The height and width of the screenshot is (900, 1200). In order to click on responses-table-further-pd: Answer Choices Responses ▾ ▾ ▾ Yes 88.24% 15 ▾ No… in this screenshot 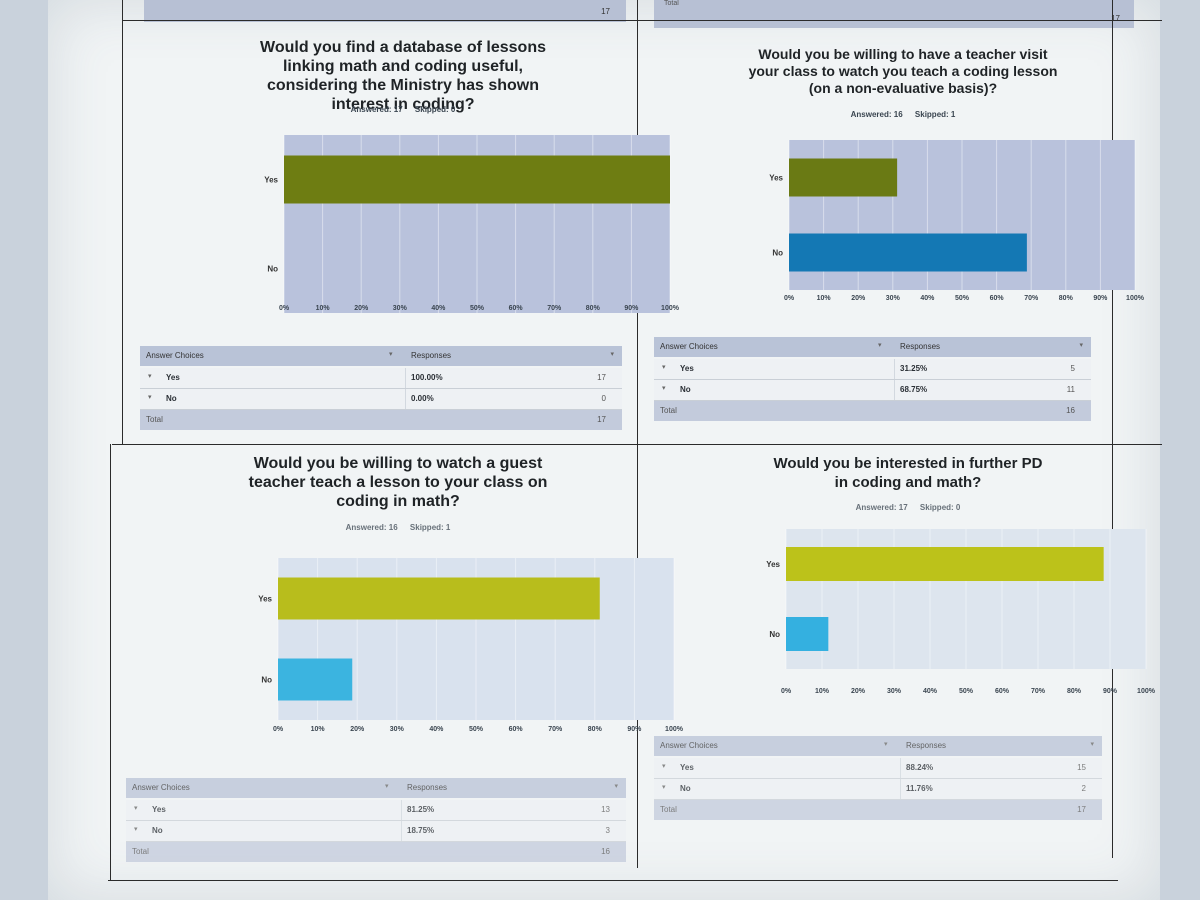, I will do `click(878, 778)`.